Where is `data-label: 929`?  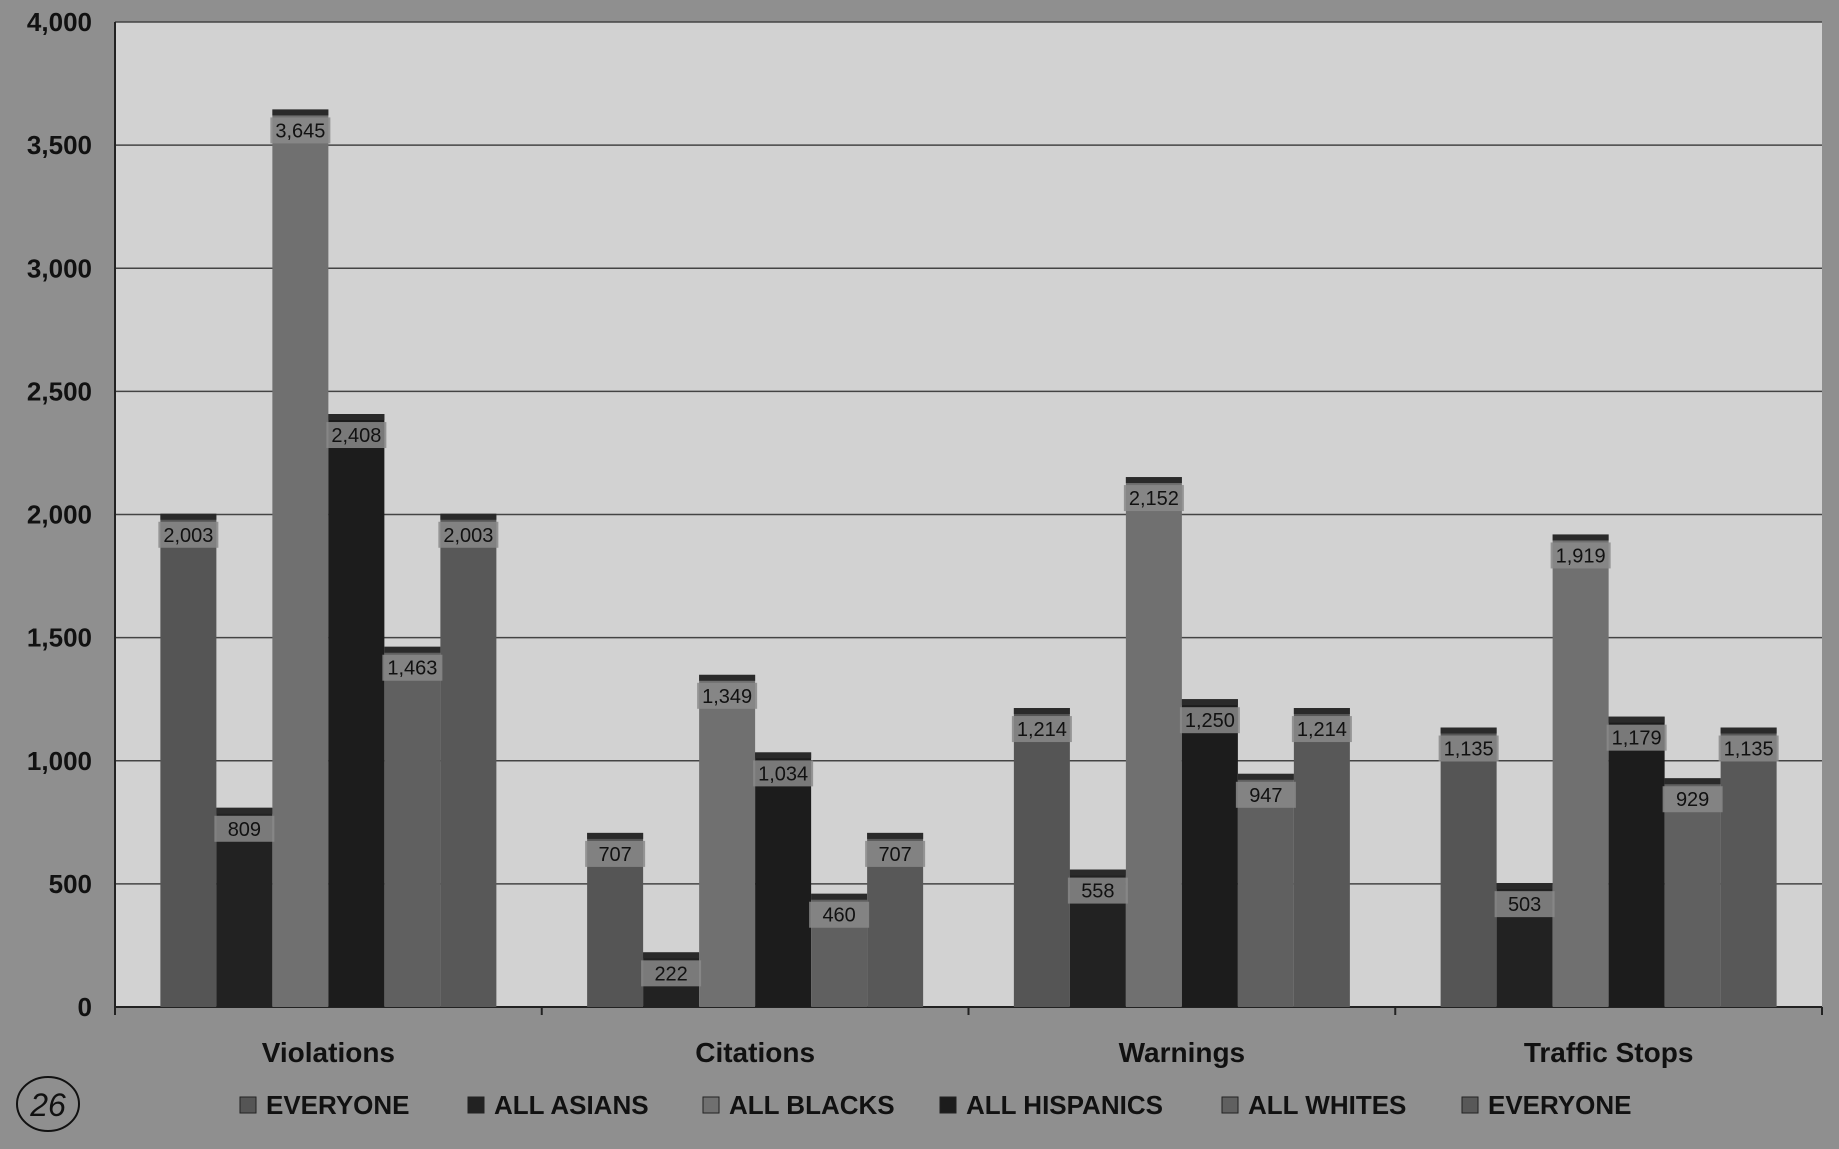
data-label: 929 is located at coordinates (1692, 800).